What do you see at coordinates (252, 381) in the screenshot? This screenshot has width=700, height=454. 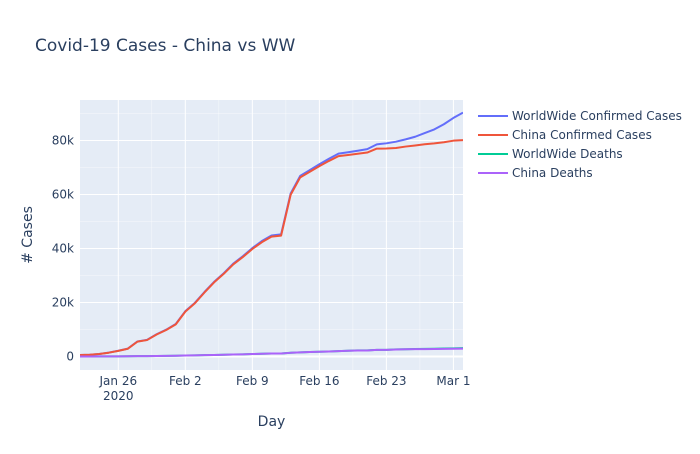 I see `x-tick-label: Feb 9` at bounding box center [252, 381].